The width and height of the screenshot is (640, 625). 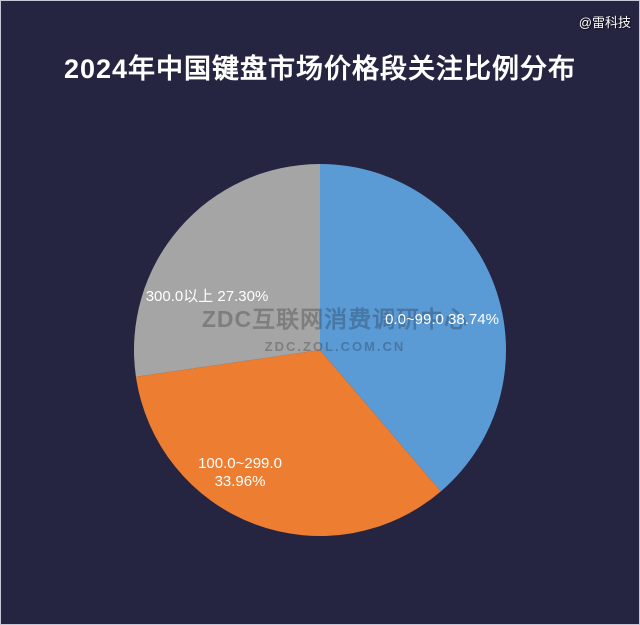 I want to click on slice-label: 0.0~99.0 38.74%, so click(x=442, y=319).